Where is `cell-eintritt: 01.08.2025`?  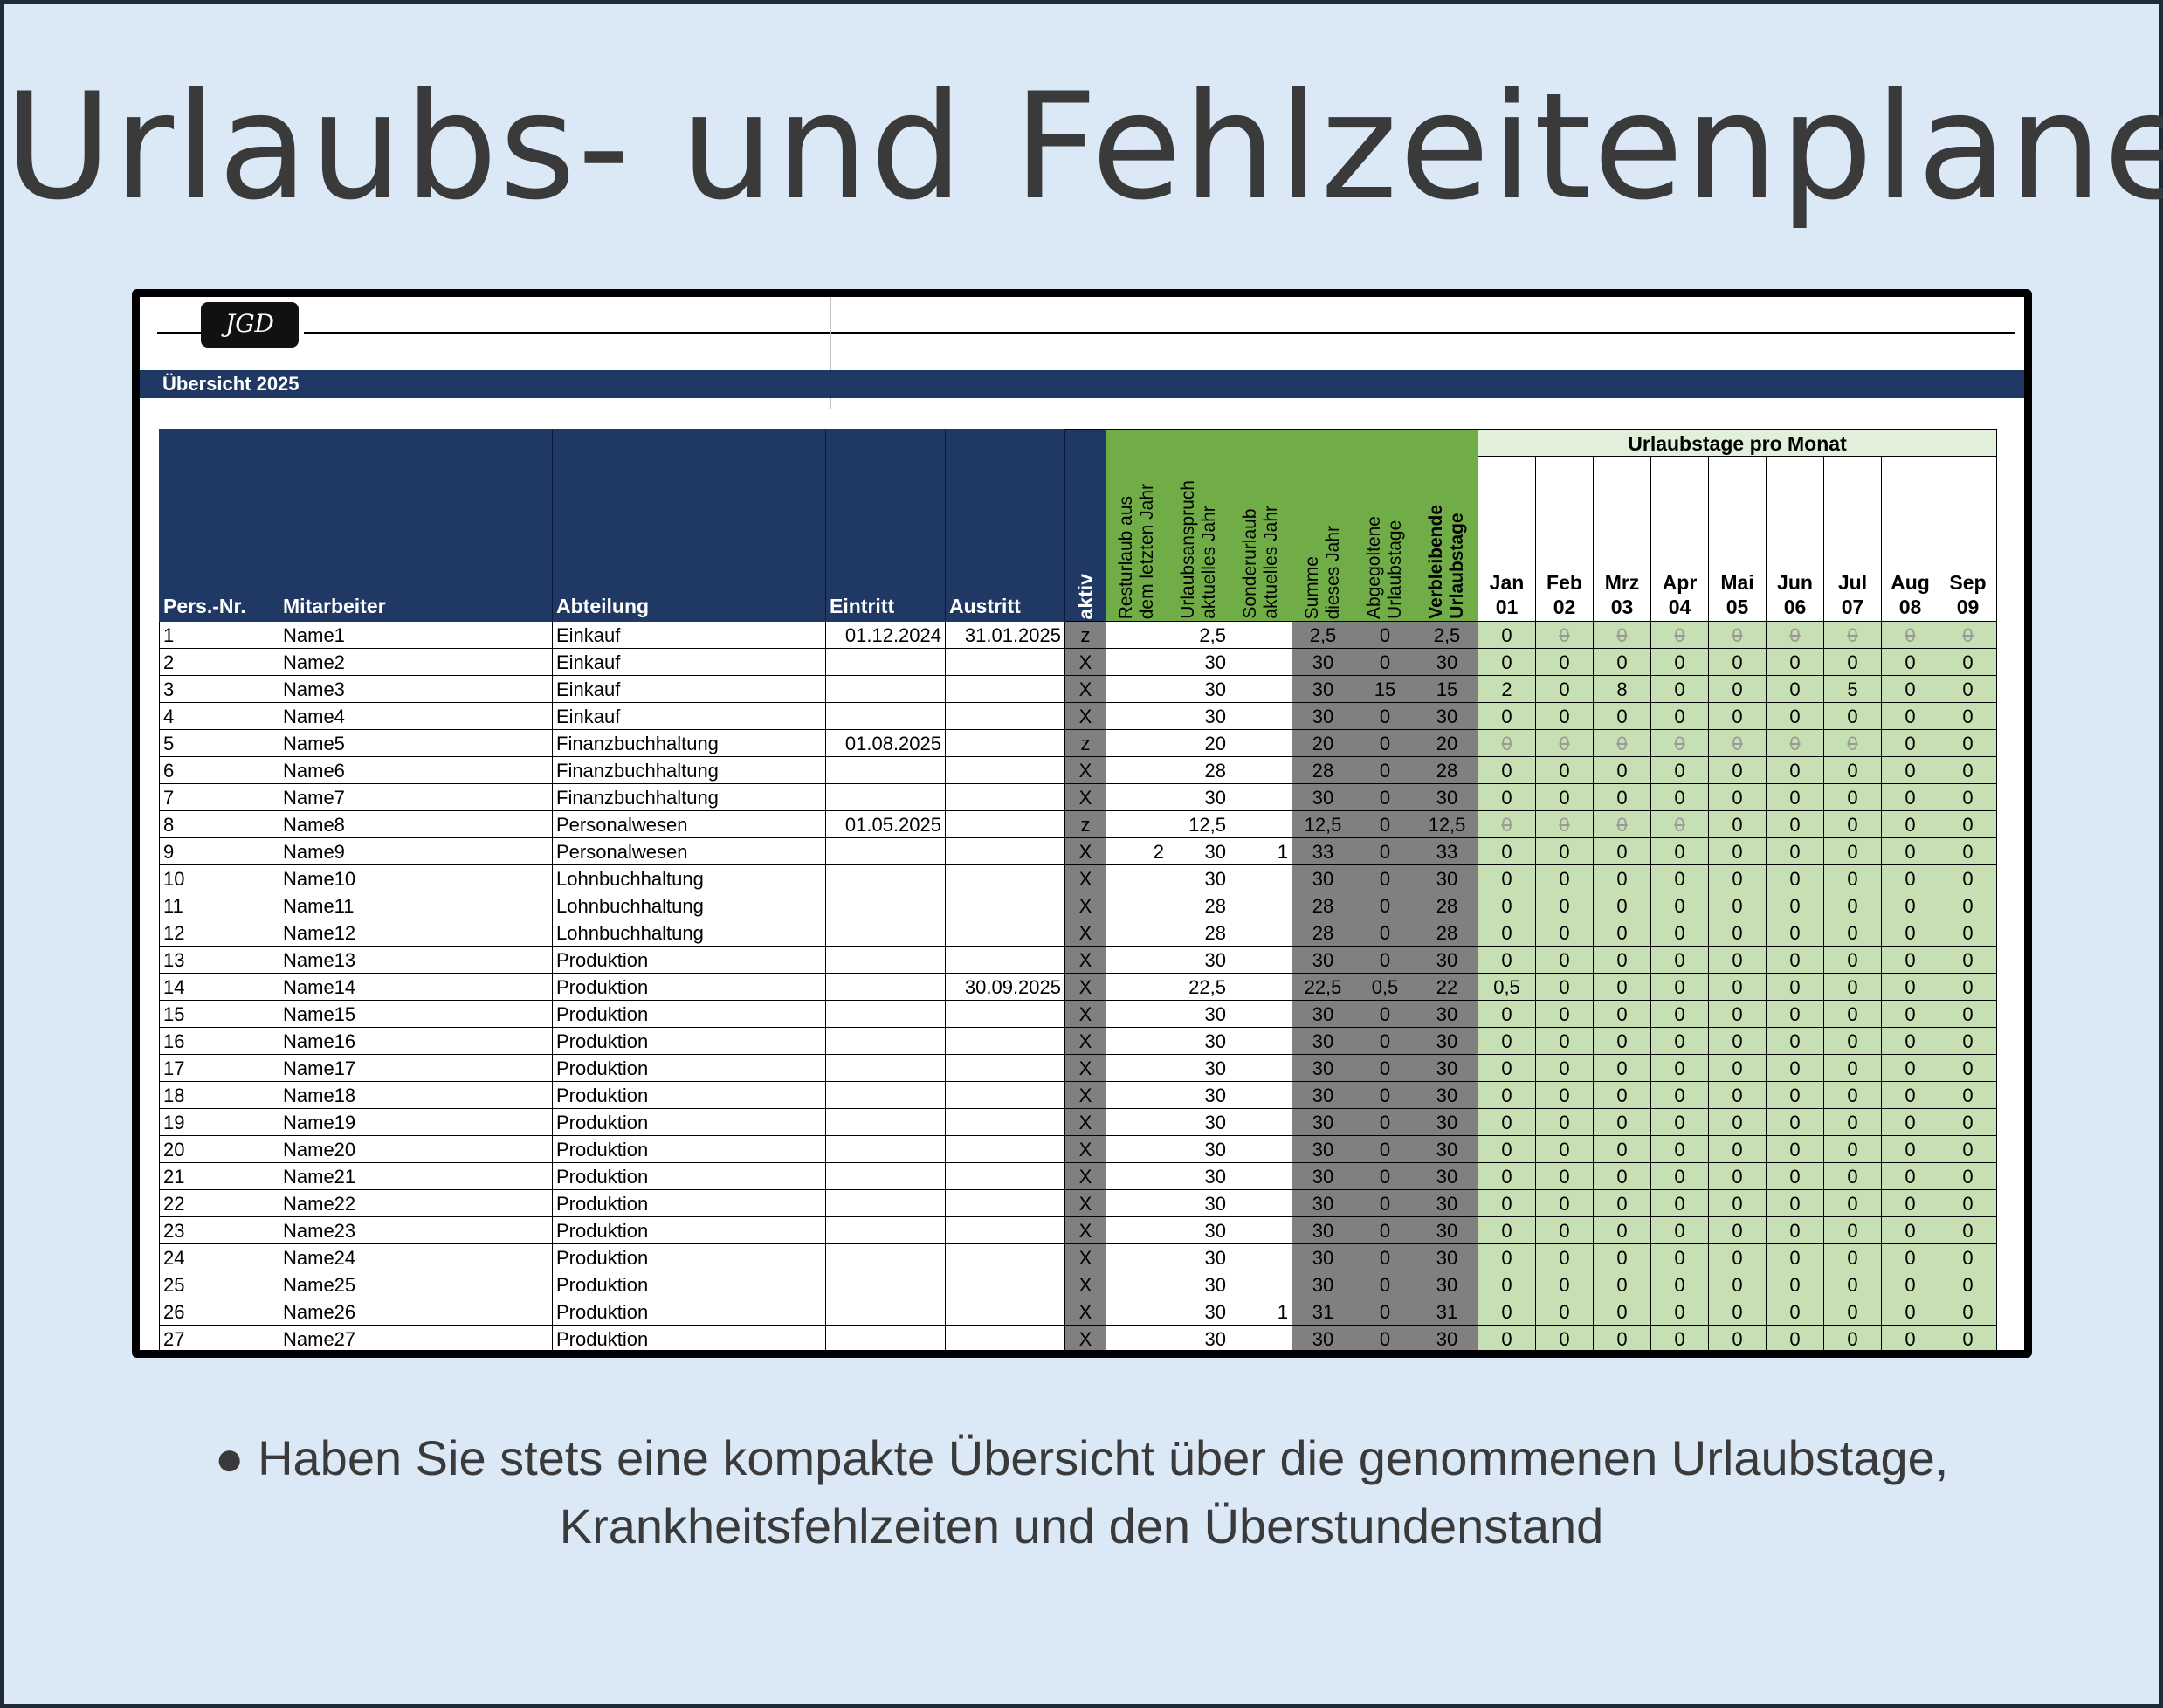
cell-eintritt: 01.08.2025 is located at coordinates (886, 743).